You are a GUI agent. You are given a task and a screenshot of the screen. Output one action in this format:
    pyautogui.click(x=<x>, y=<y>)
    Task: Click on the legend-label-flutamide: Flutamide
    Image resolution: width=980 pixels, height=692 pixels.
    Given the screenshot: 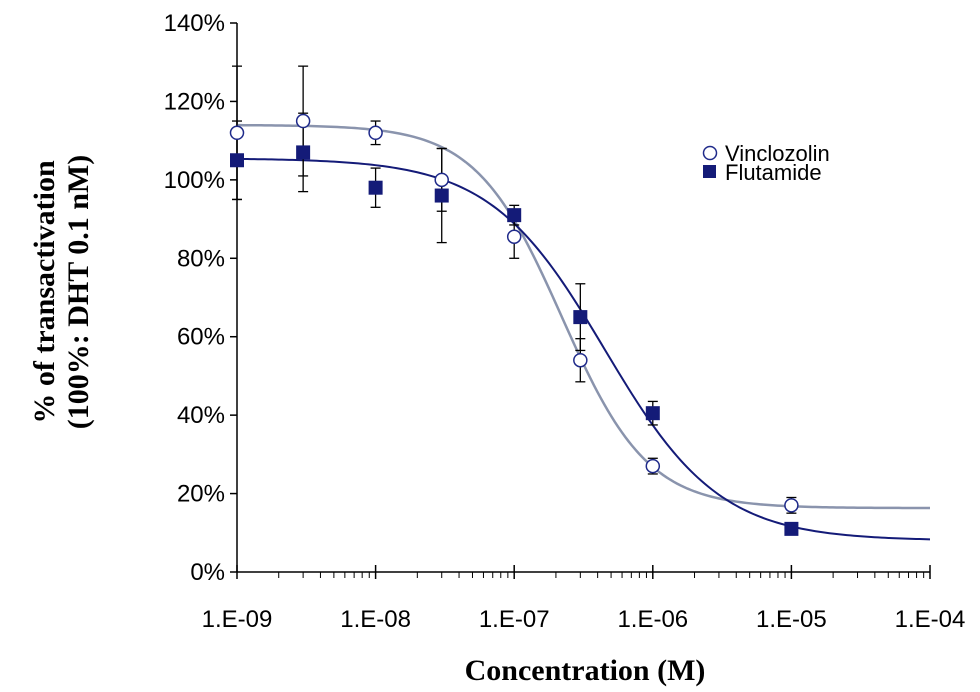 What is the action you would take?
    pyautogui.click(x=773, y=172)
    